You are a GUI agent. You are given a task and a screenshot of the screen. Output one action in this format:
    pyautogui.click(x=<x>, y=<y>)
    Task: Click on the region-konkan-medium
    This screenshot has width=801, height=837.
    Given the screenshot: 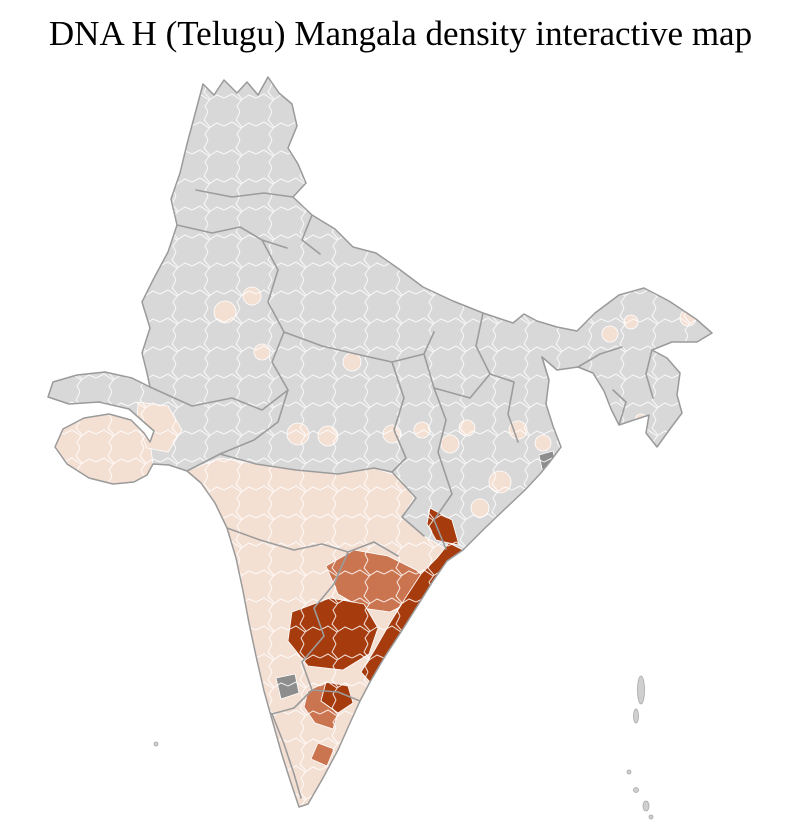 What is the action you would take?
    pyautogui.click(x=174, y=519)
    